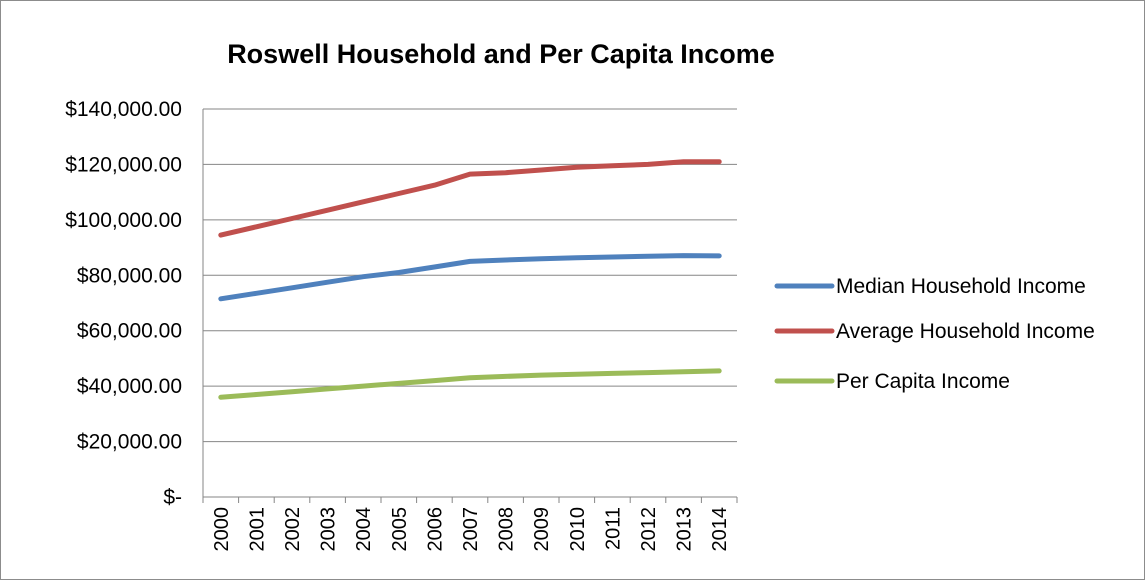  I want to click on x-tick-label: 2012, so click(649, 529).